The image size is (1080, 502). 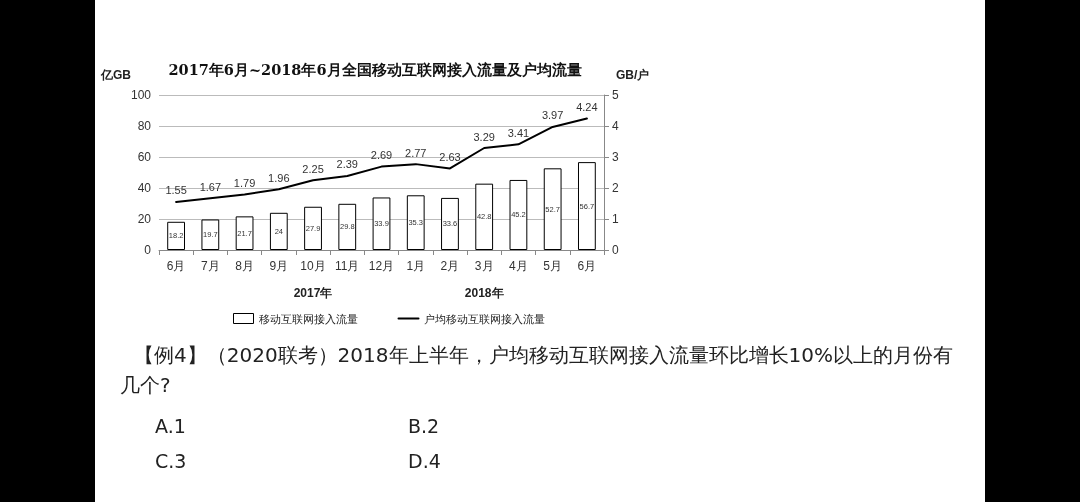 What do you see at coordinates (141, 95) in the screenshot?
I see `y-tick-label: 100` at bounding box center [141, 95].